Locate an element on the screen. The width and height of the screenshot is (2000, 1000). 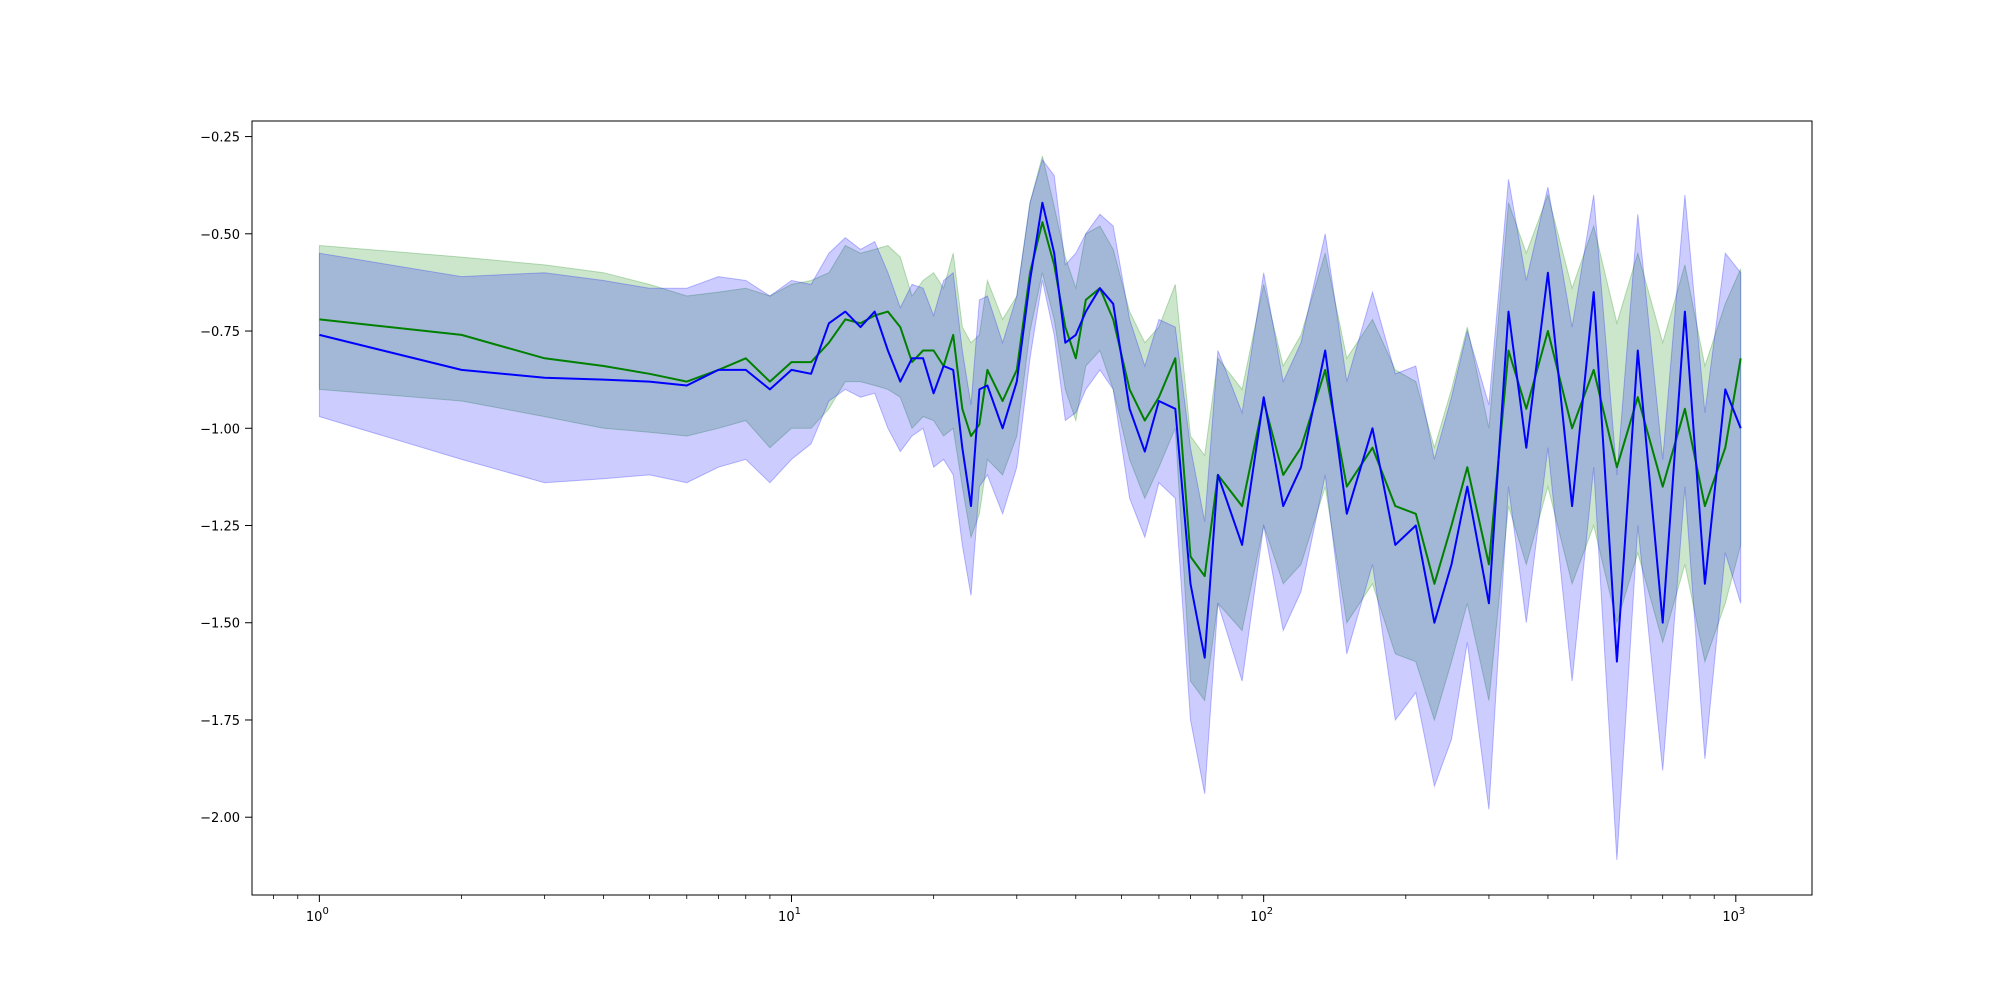
x-tick-label: 10² is located at coordinates (1261, 915).